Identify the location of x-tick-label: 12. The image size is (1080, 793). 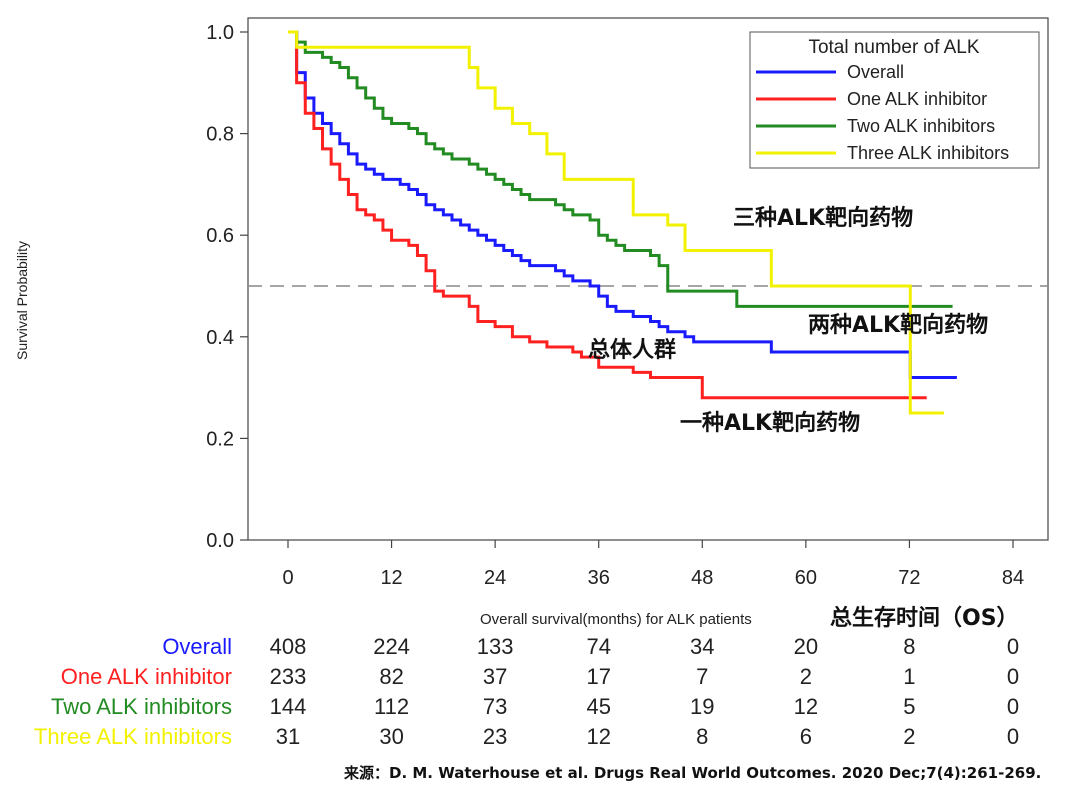
(391, 578).